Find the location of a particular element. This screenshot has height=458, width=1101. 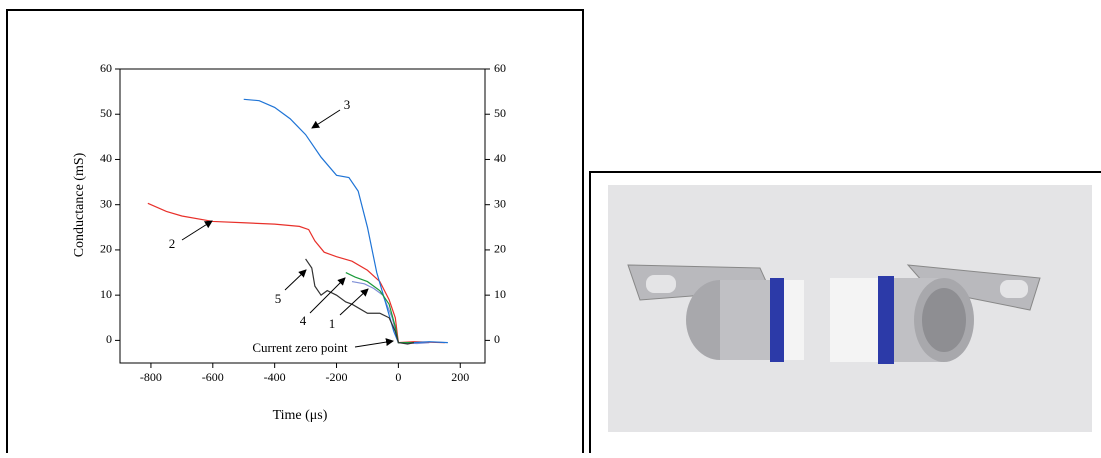

x-tick-label: -400 is located at coordinates (275, 377).